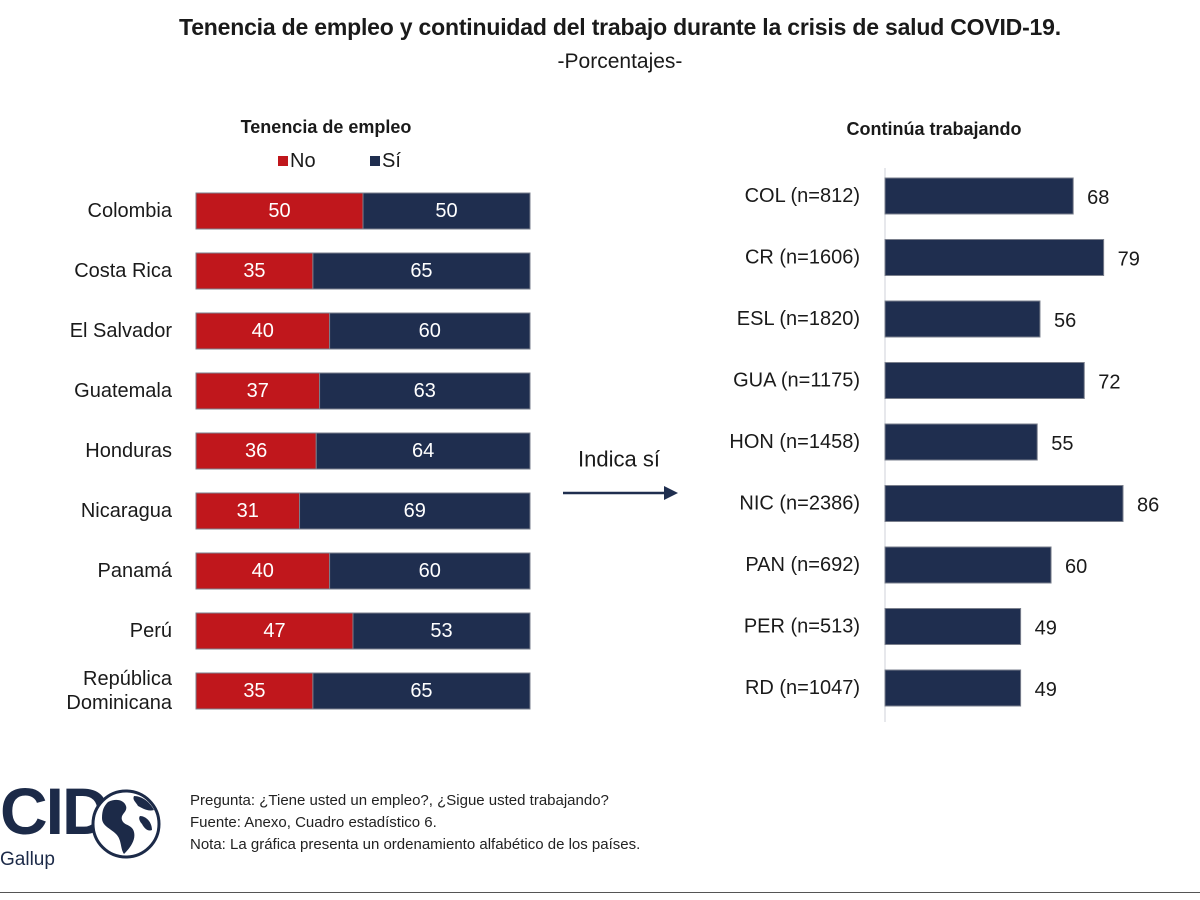  Describe the element at coordinates (802, 258) in the screenshot. I see `category-label: CR (n=1606)` at that location.